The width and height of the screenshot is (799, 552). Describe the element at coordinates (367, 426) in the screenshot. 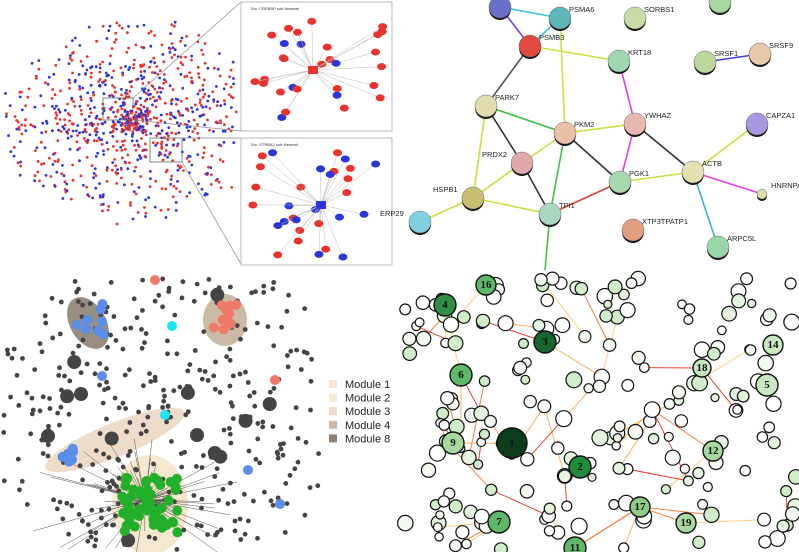

I see `legend-label: Module 4` at that location.